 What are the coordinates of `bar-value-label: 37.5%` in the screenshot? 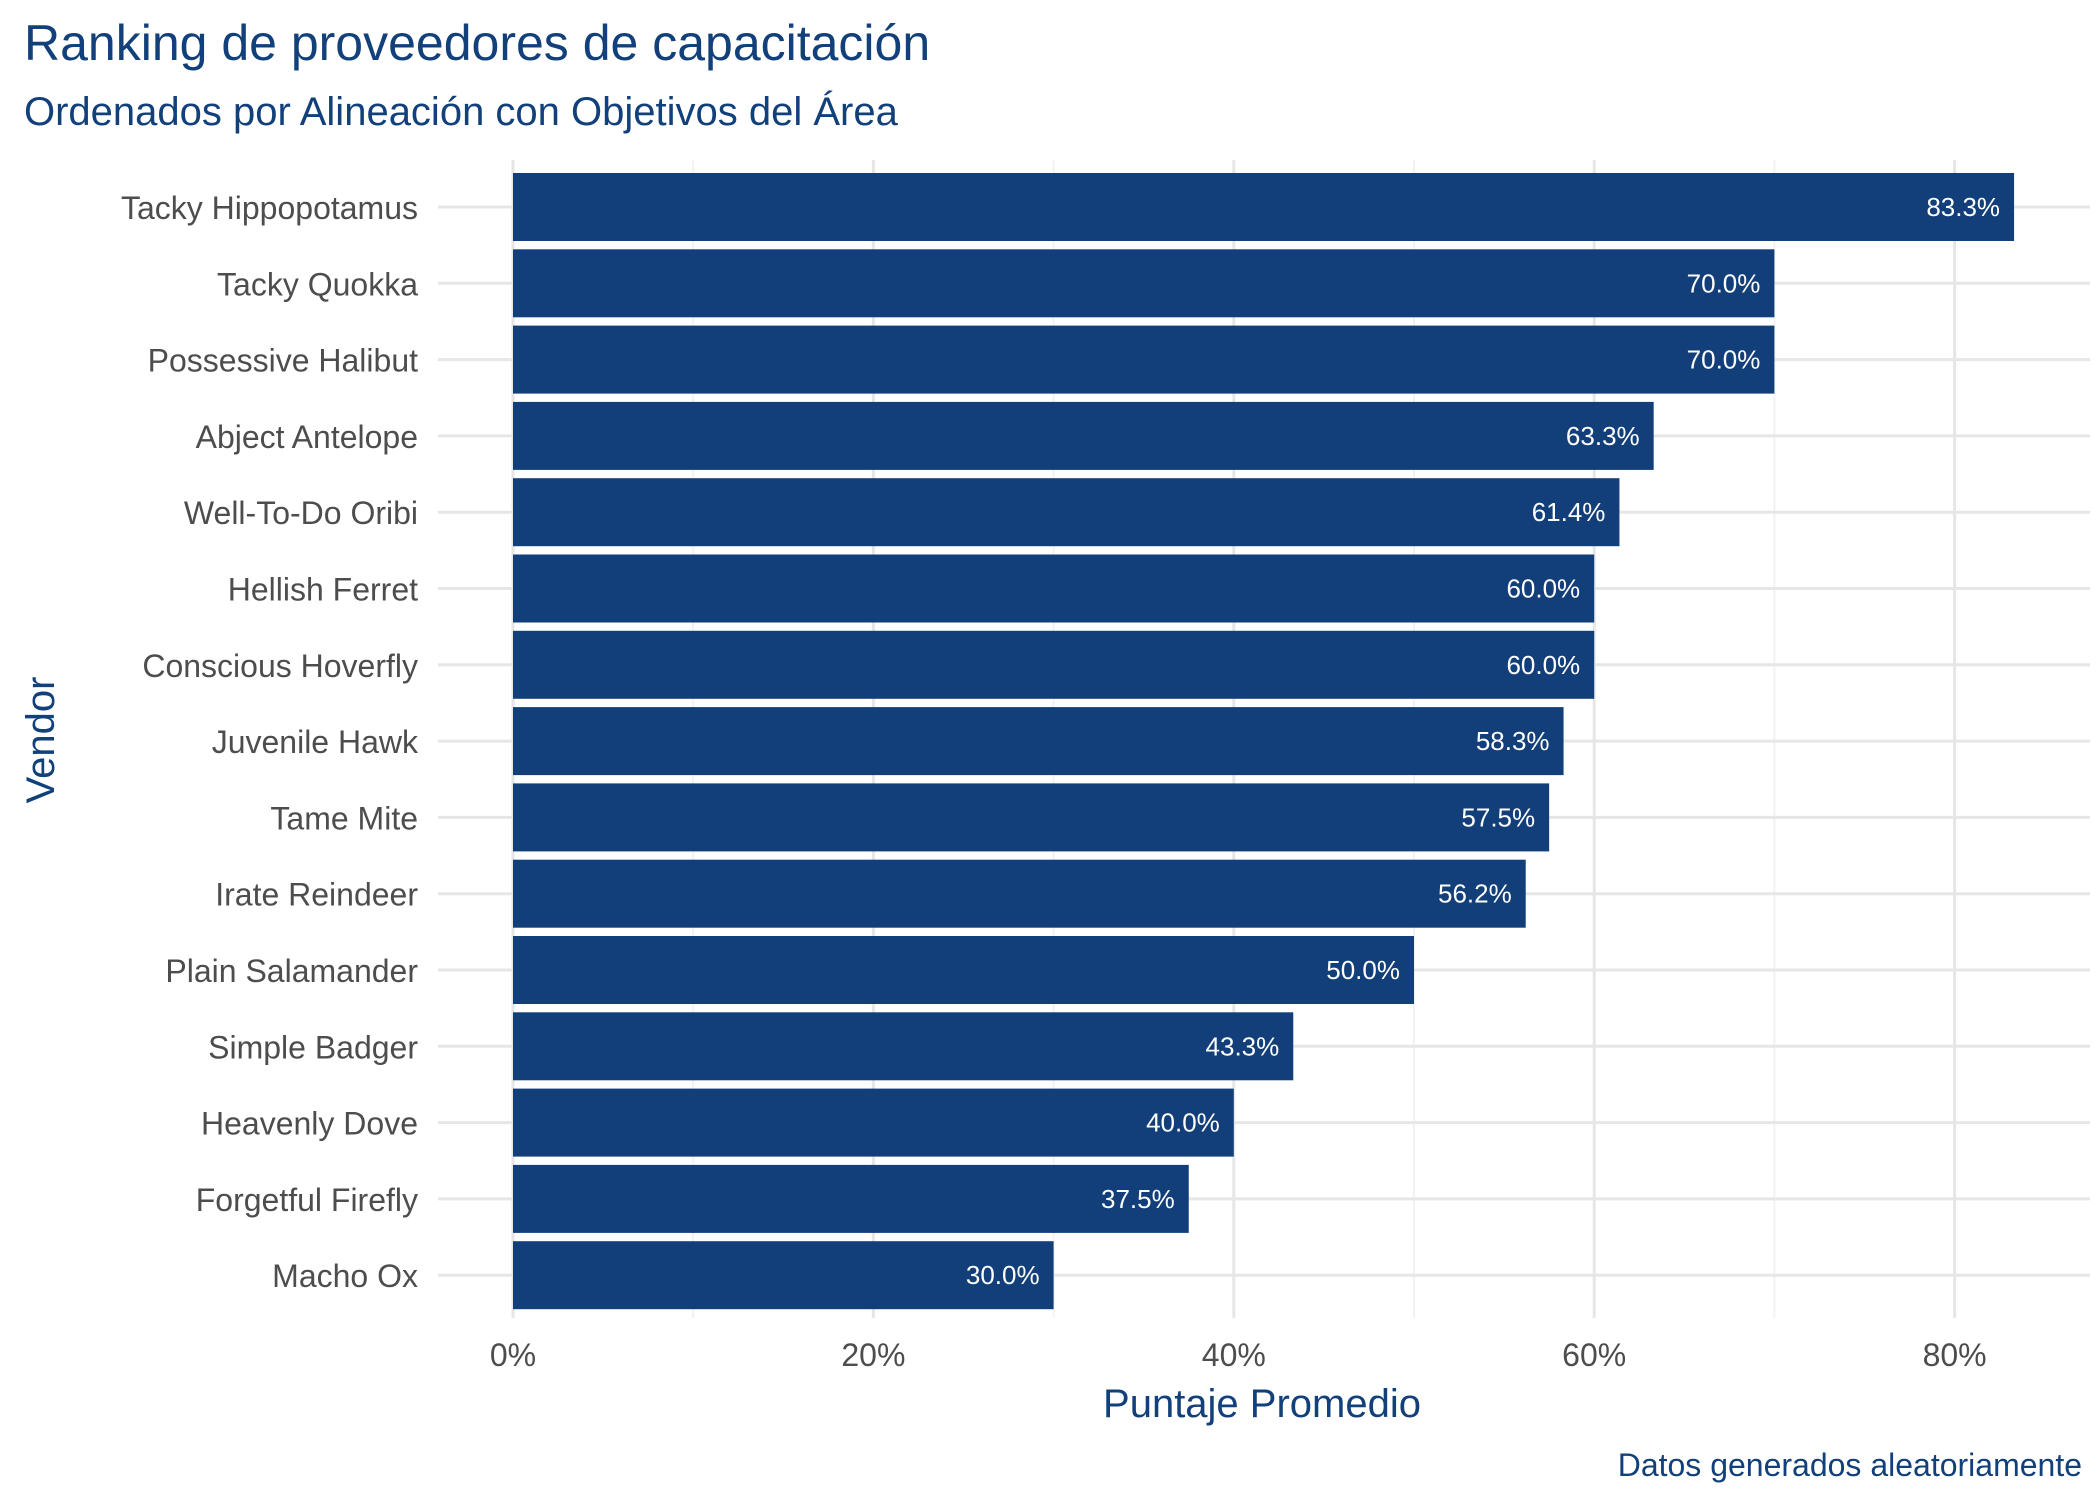 It's located at (1138, 1199).